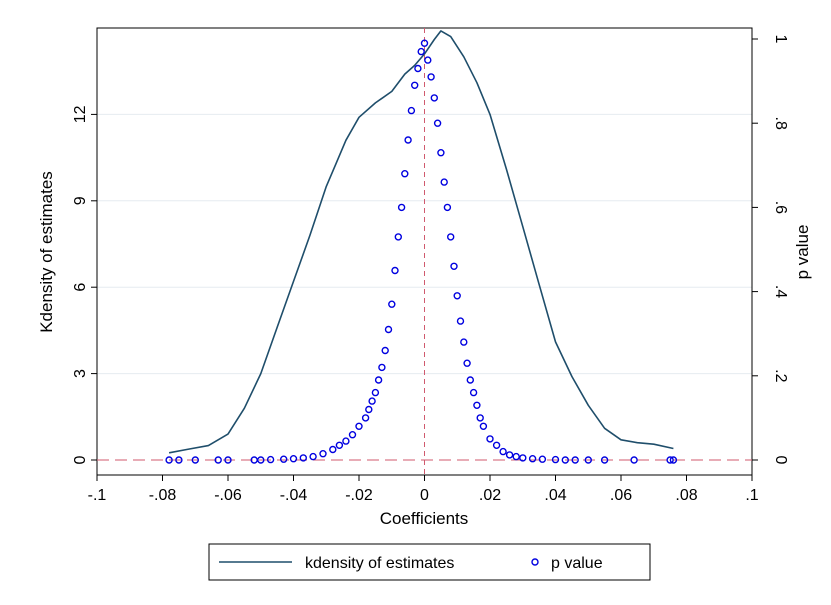 The image size is (831, 605). What do you see at coordinates (80, 287) in the screenshot?
I see `y-left-tick-label: 6` at bounding box center [80, 287].